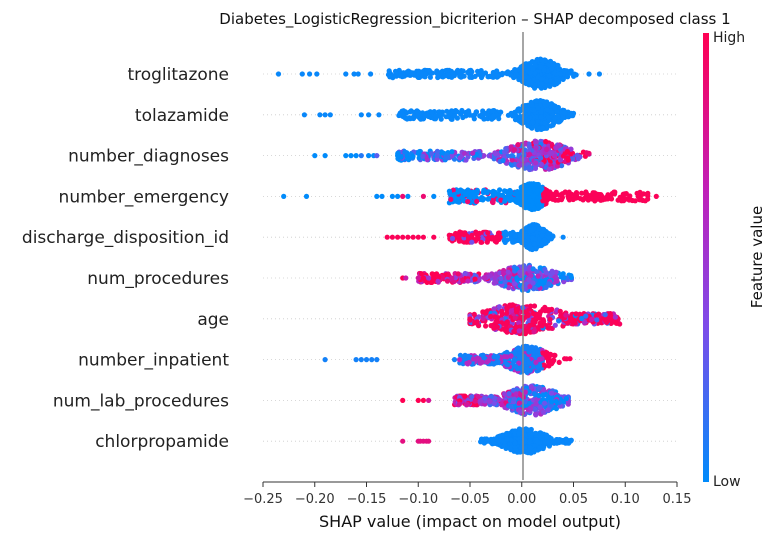 This screenshot has width=775, height=540. Describe the element at coordinates (727, 482) in the screenshot. I see `colorbar-low-label: Low` at that location.